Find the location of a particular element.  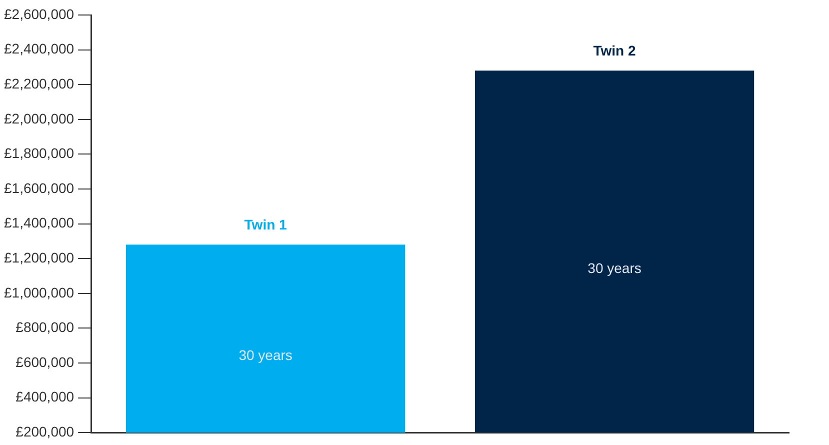

y-tick-label: £200,000 is located at coordinates (45, 431).